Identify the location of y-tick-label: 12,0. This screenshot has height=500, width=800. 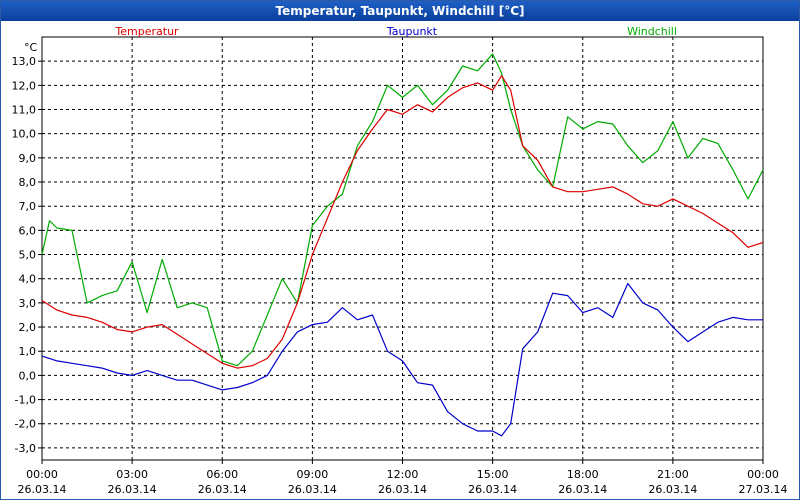
(24, 85).